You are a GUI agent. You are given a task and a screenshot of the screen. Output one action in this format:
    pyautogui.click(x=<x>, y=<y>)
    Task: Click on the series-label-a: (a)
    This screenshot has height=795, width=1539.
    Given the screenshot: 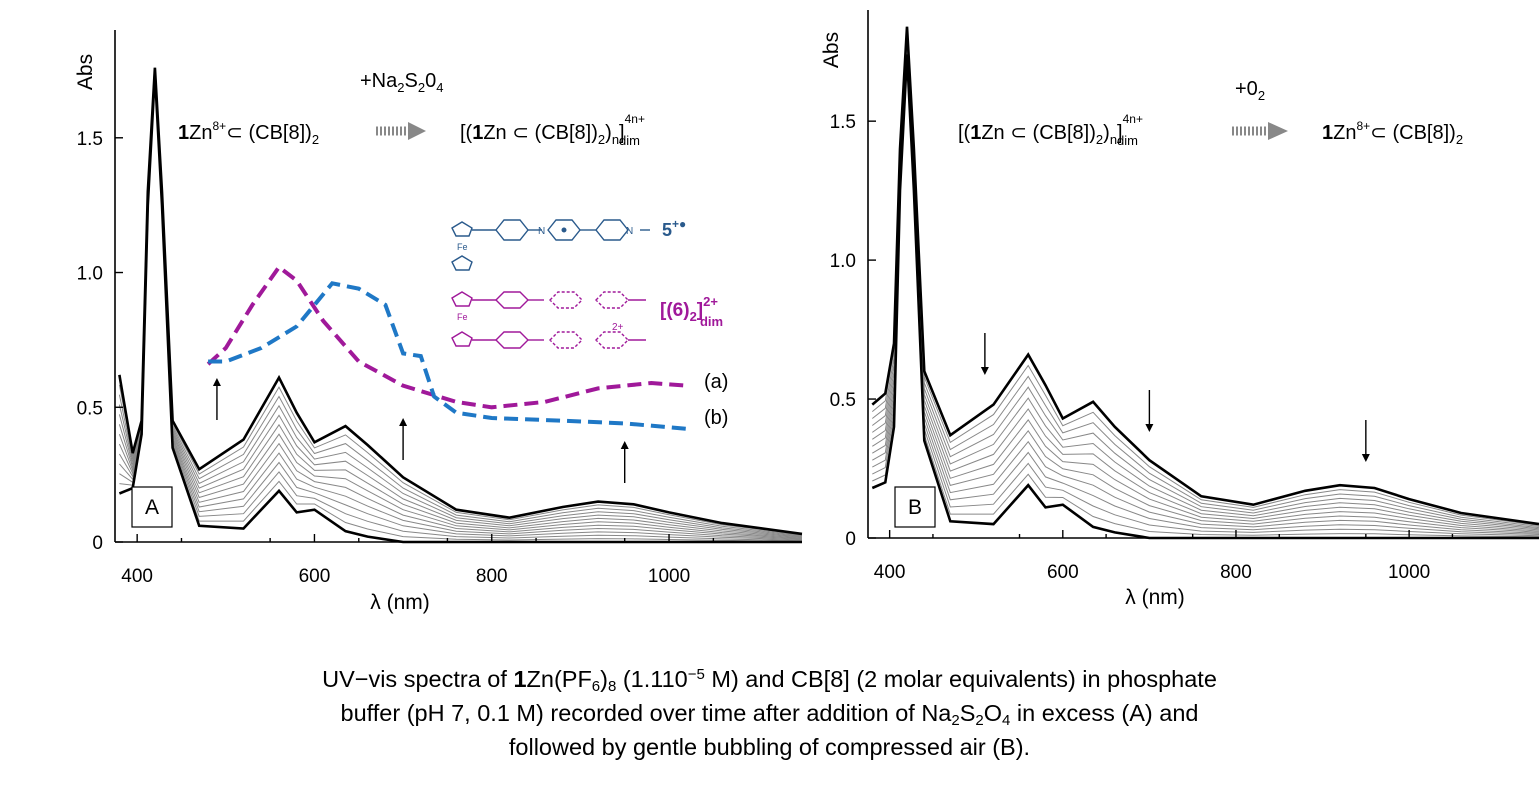 What is the action you would take?
    pyautogui.click(x=716, y=382)
    